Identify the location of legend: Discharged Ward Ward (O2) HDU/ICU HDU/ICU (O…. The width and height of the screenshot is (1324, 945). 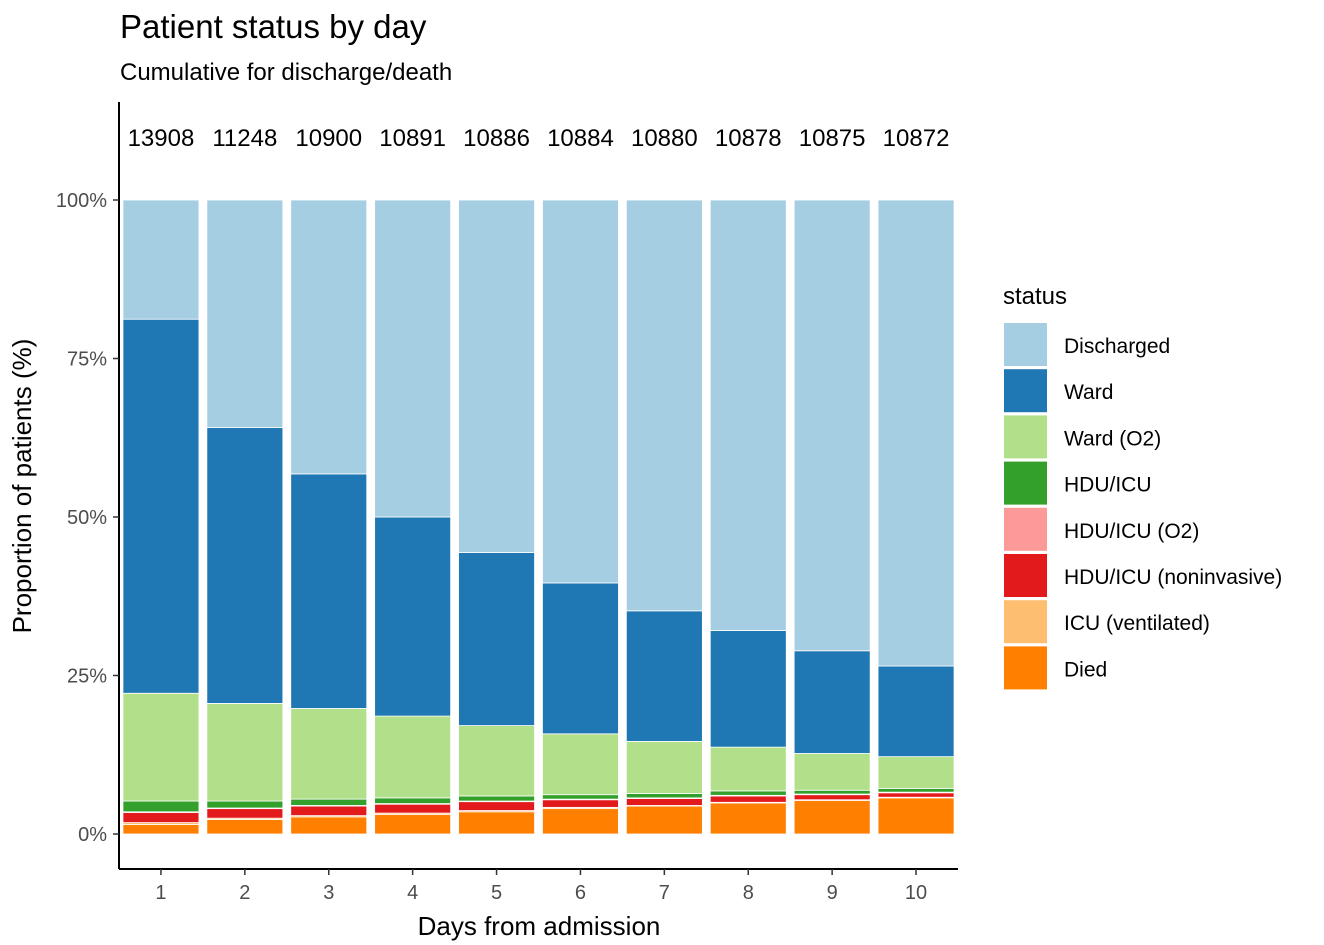
(1143, 506).